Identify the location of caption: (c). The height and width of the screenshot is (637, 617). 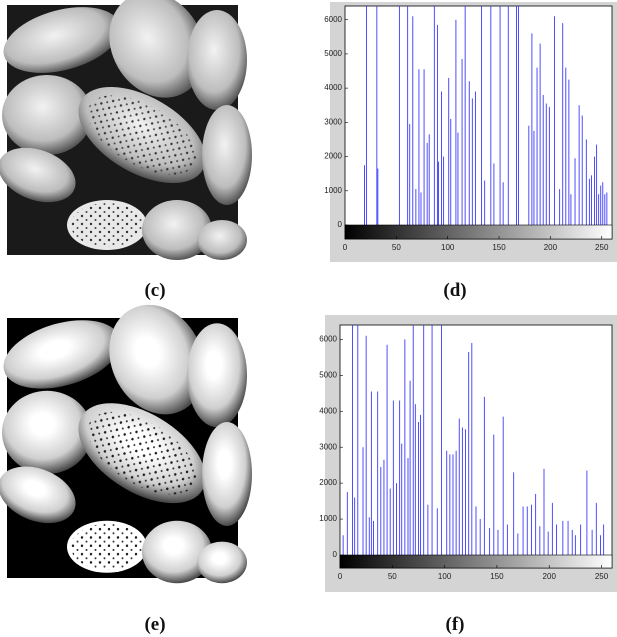
(154, 290).